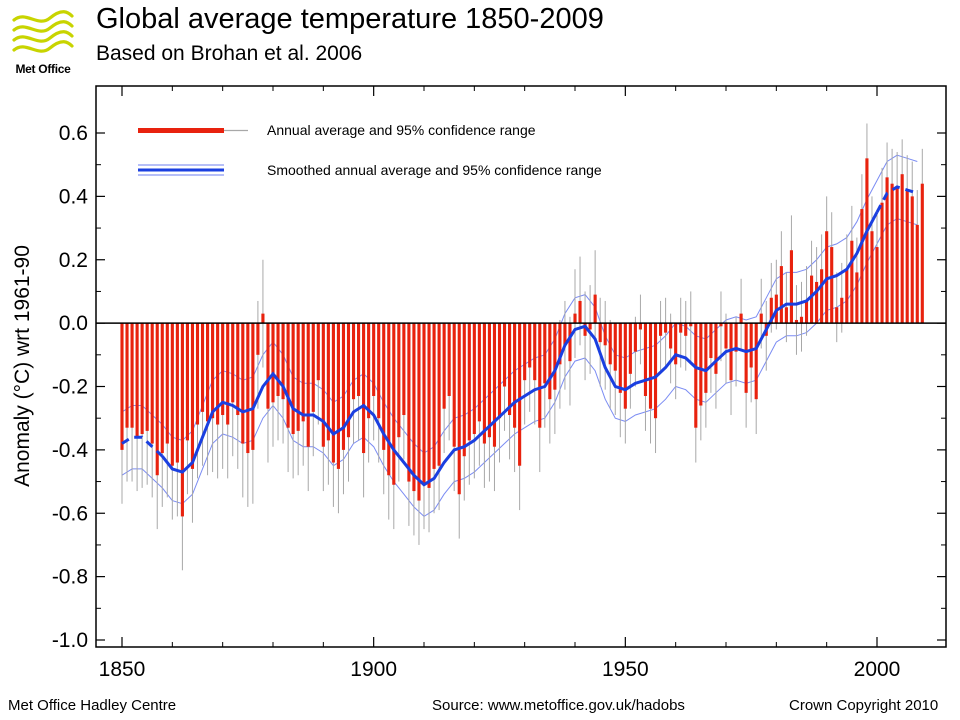  Describe the element at coordinates (92, 705) in the screenshot. I see `footer-left: Met Office Hadley Centre` at that location.